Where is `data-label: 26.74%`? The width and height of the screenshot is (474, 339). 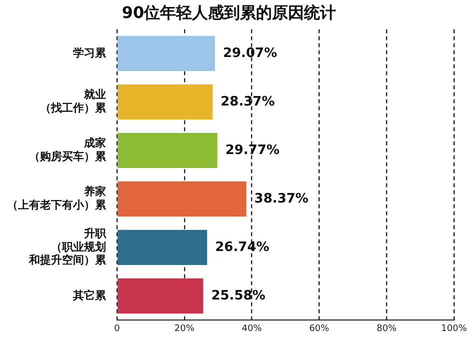 data-label: 26.74% is located at coordinates (242, 247).